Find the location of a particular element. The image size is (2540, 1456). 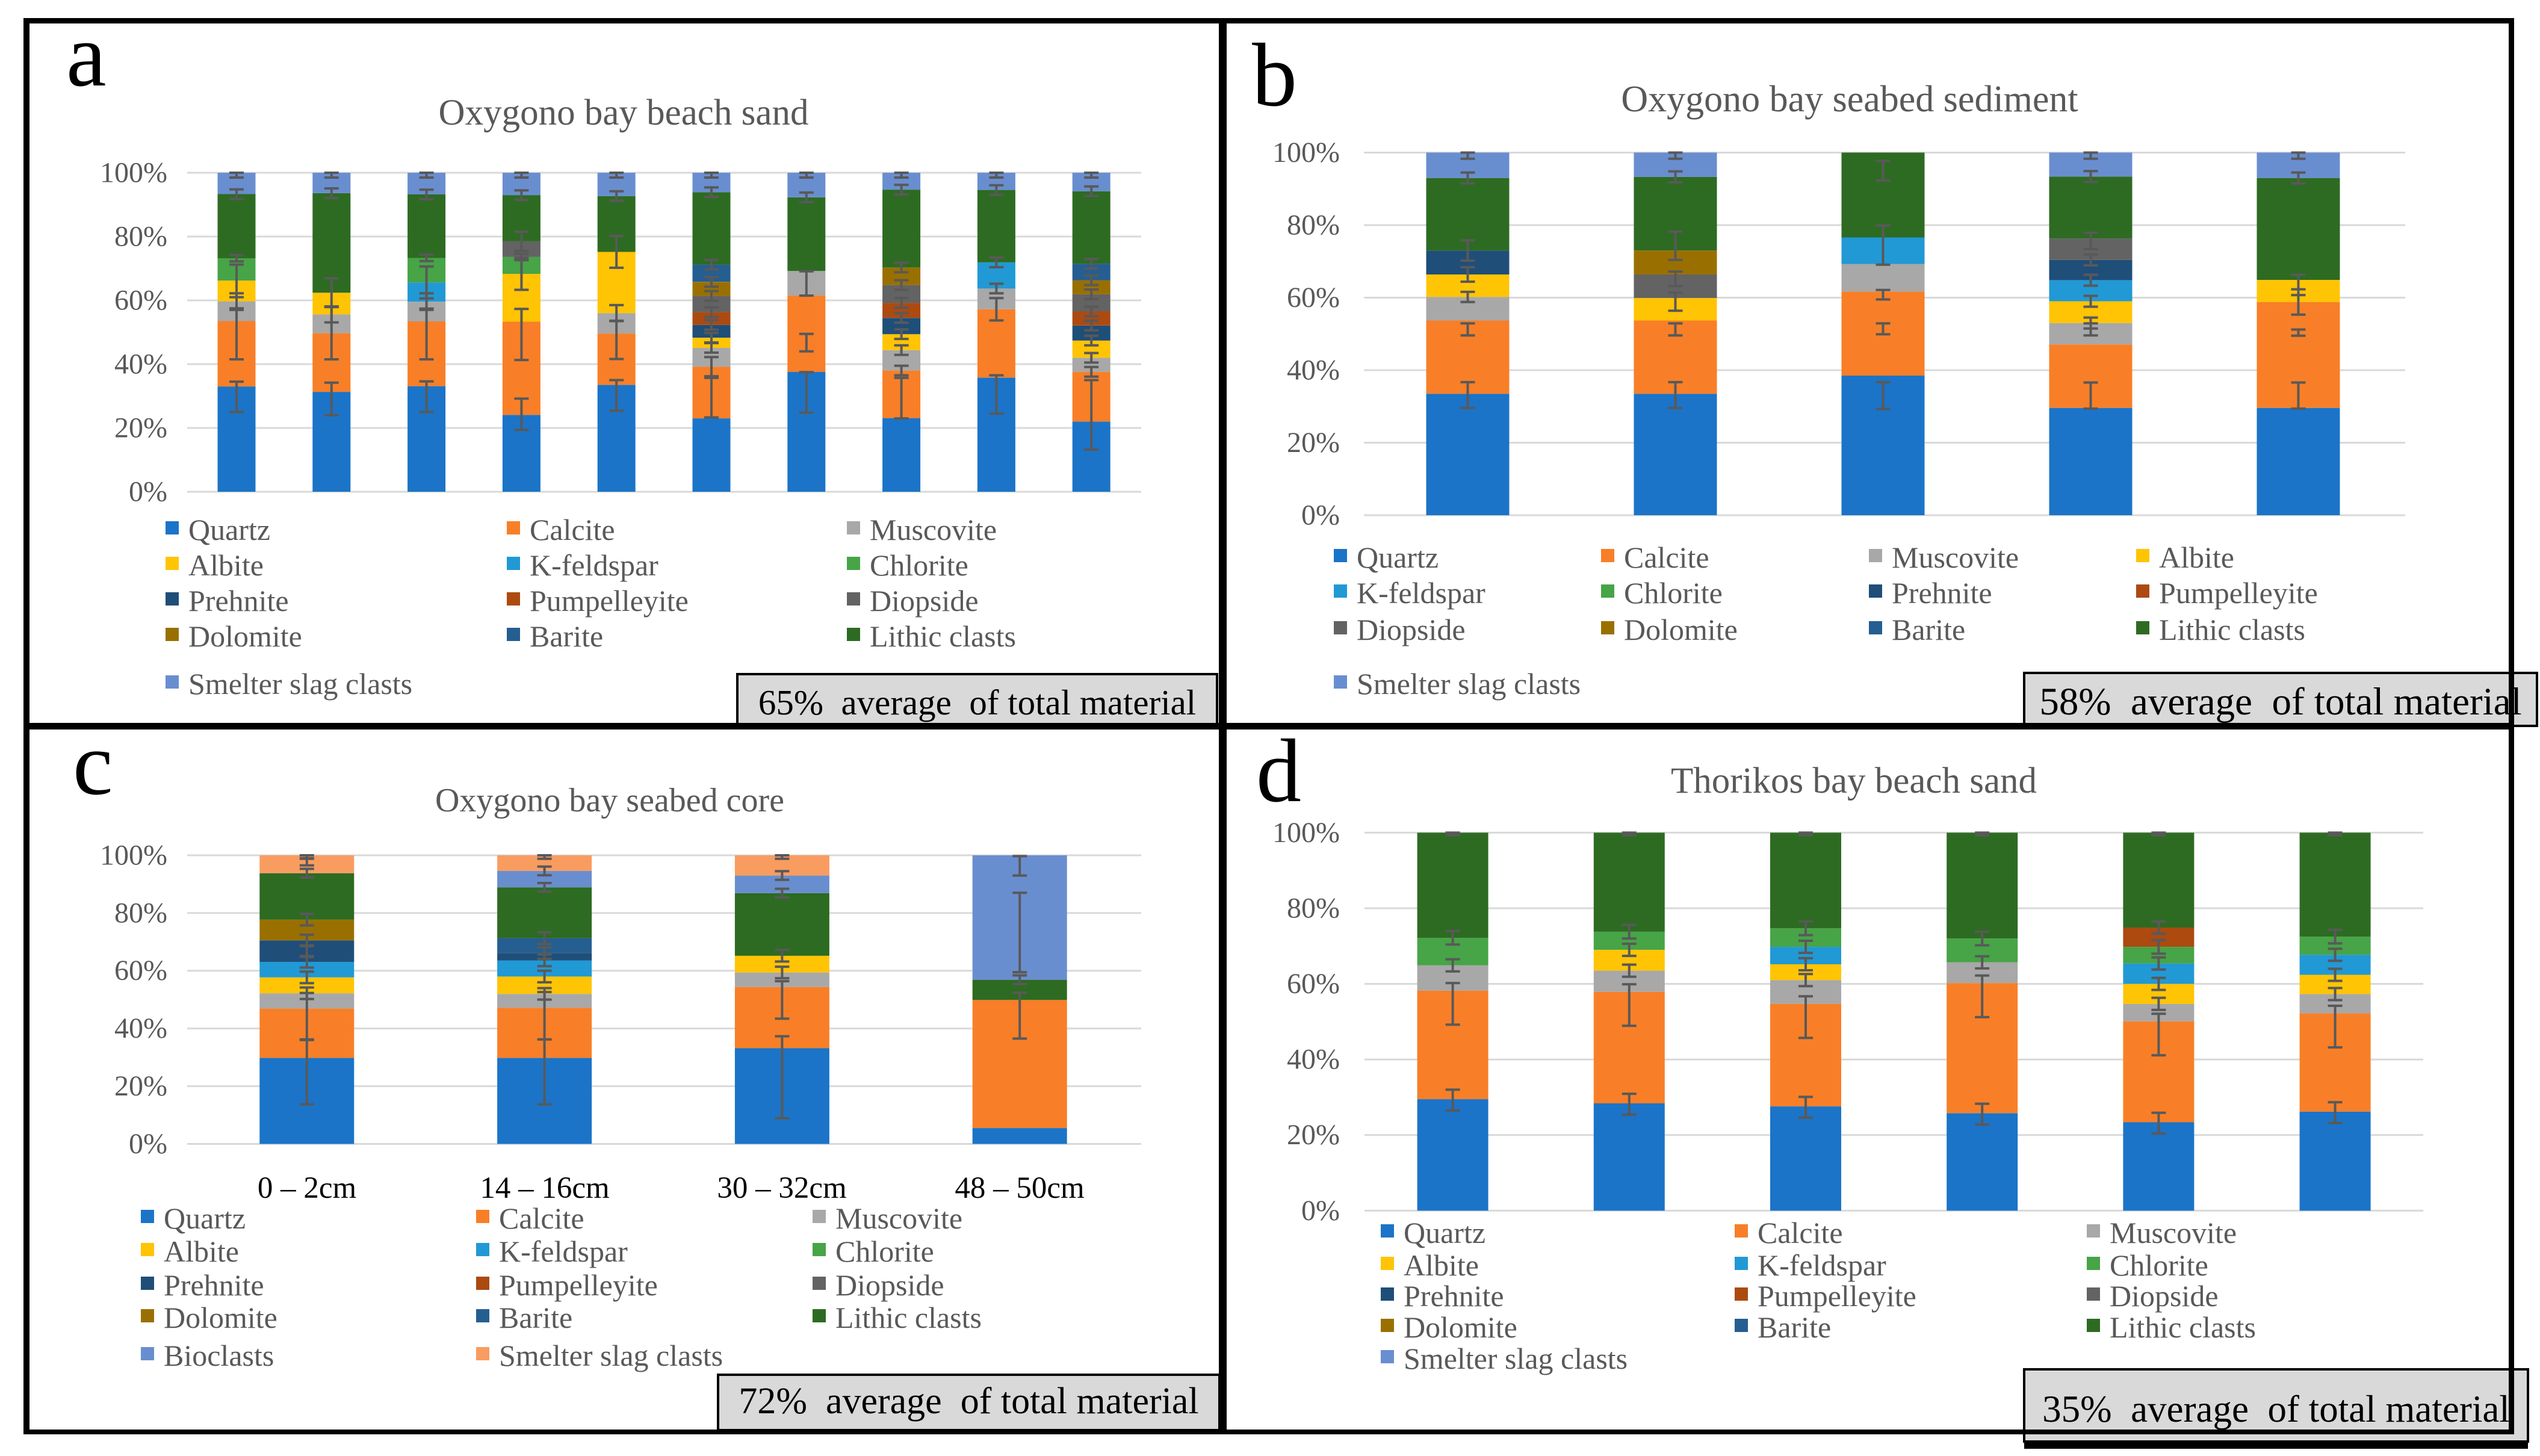

svg-text: 48 – 50cm is located at coordinates (1019, 1188).